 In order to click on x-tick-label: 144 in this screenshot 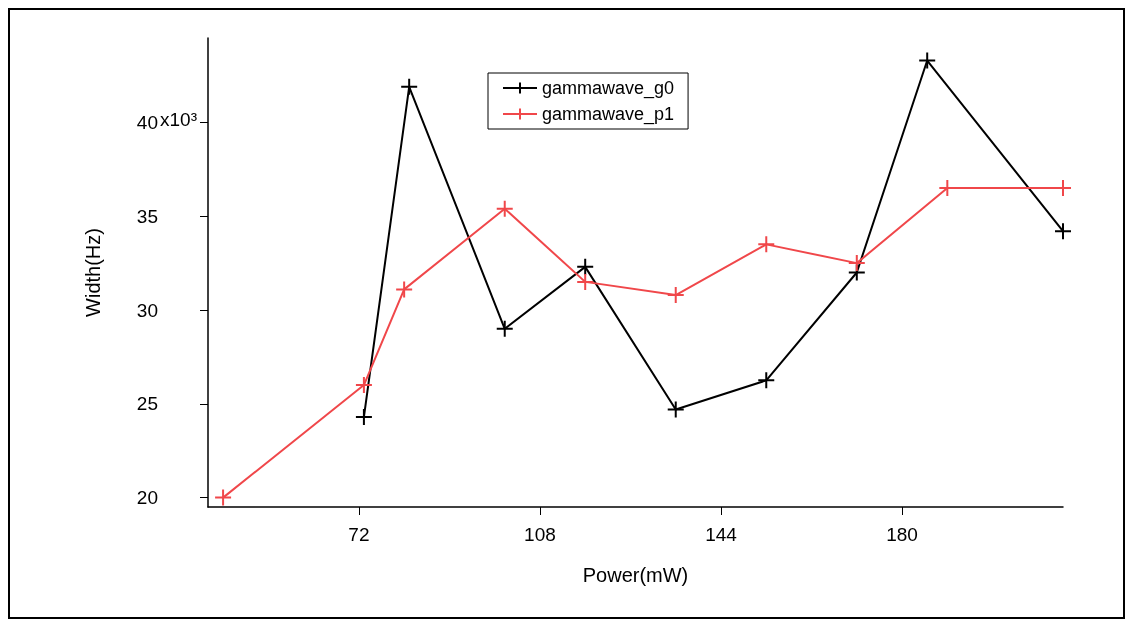, I will do `click(721, 534)`.